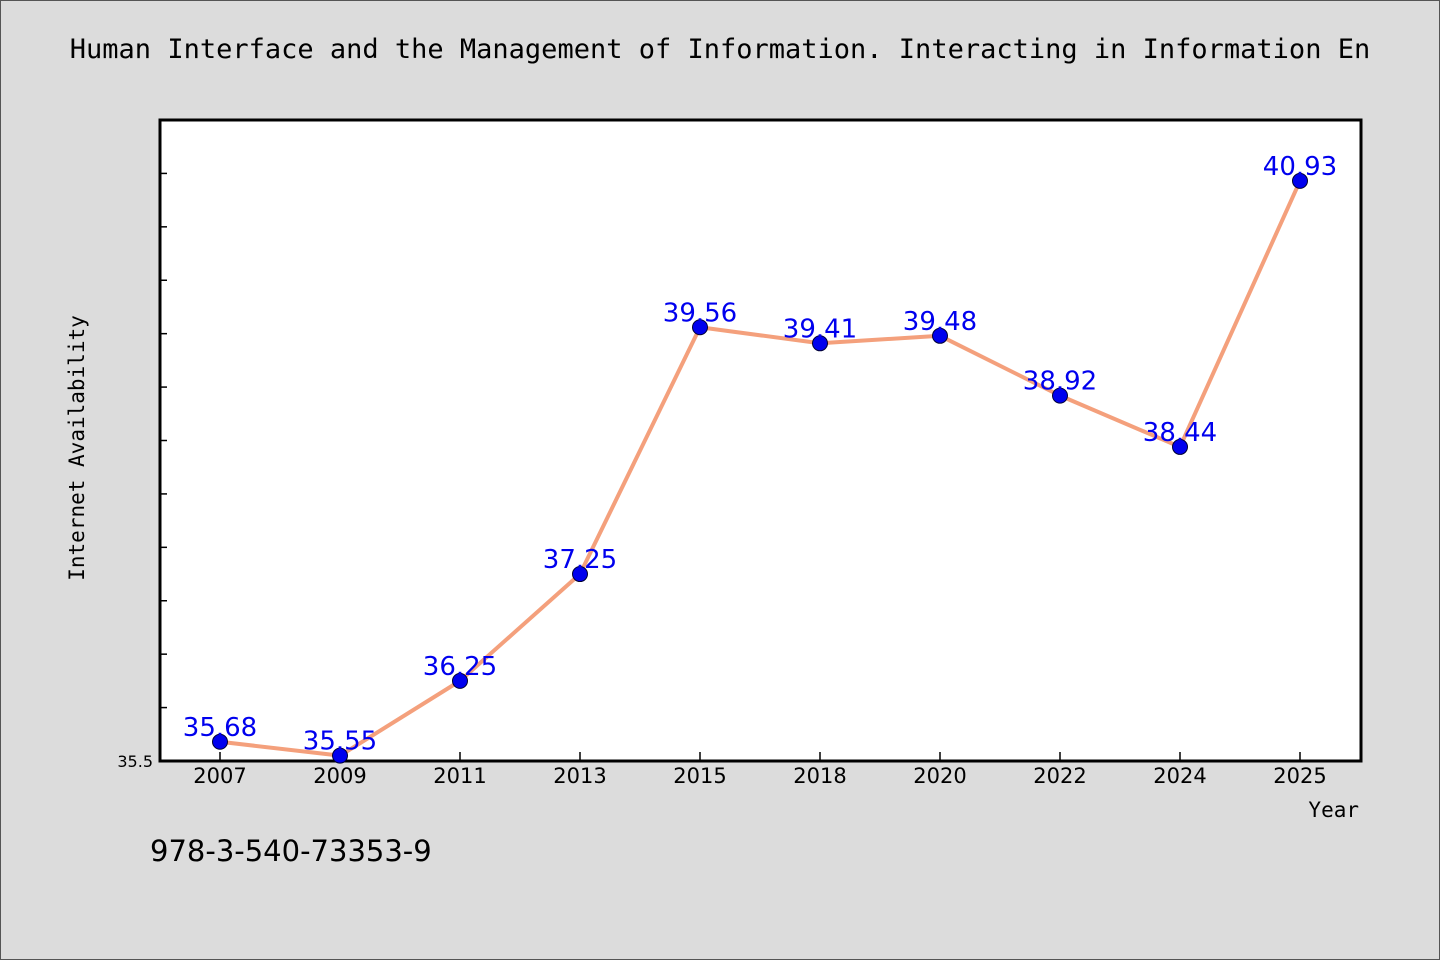  Describe the element at coordinates (1060, 395) in the screenshot. I see `data-point-2022` at that location.